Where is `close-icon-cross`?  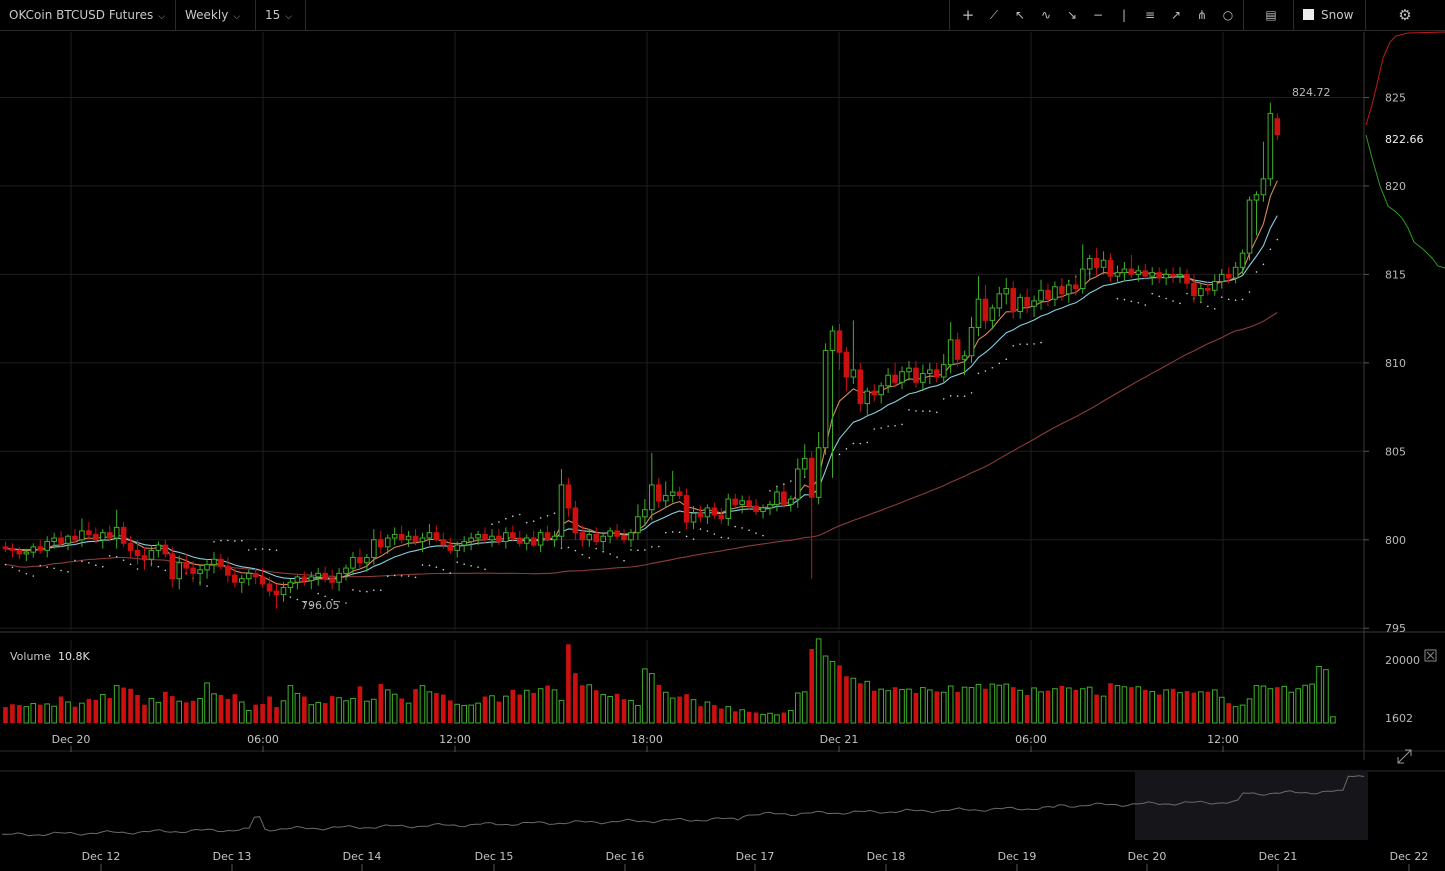
close-icon-cross is located at coordinates (1430, 655).